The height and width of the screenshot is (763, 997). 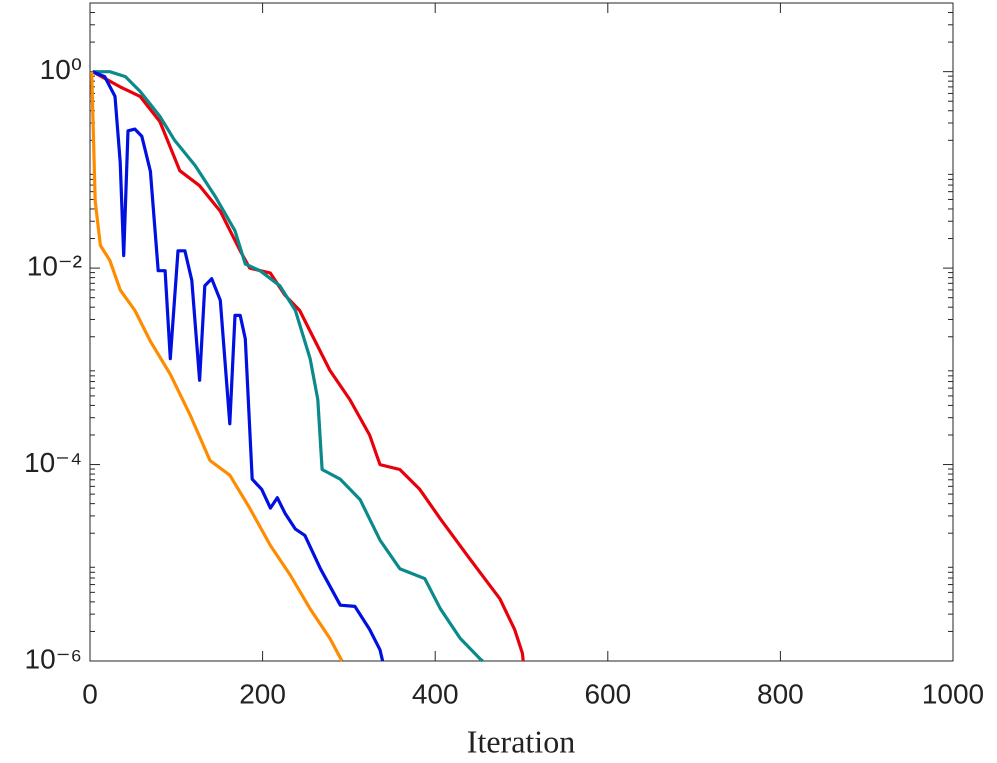 I want to click on x-tick-label: 0, so click(x=90, y=693).